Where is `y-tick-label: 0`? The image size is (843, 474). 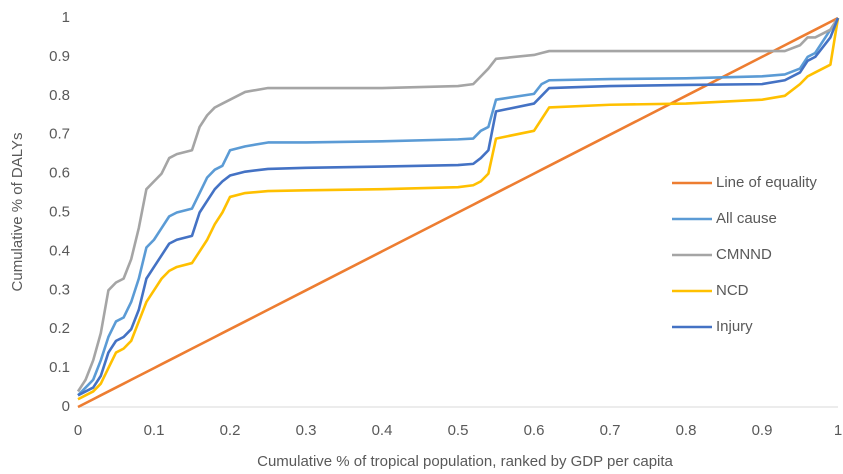
y-tick-label: 0 is located at coordinates (66, 406).